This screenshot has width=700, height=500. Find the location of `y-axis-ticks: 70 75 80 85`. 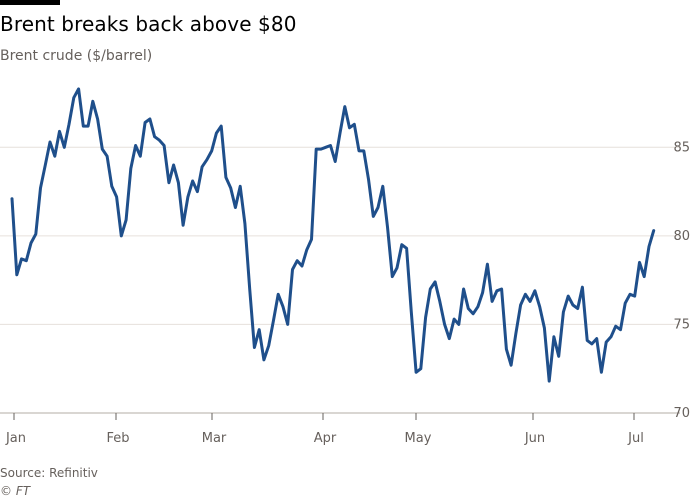

y-axis-ticks: 70 75 80 85 is located at coordinates (681, 280).